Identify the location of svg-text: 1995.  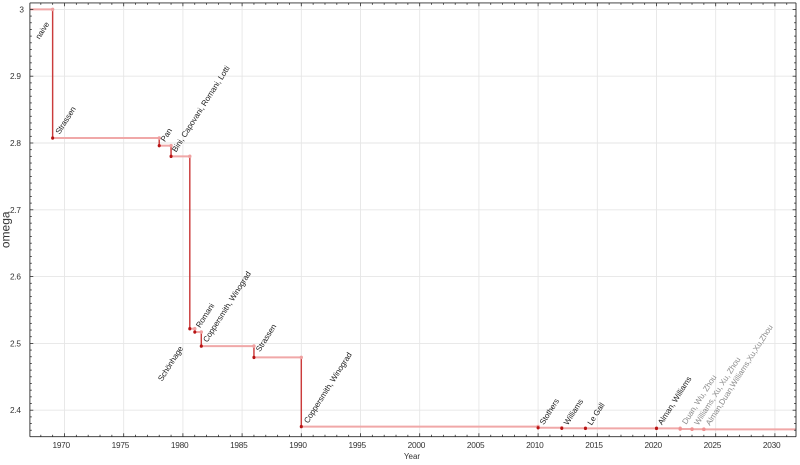
(357, 445).